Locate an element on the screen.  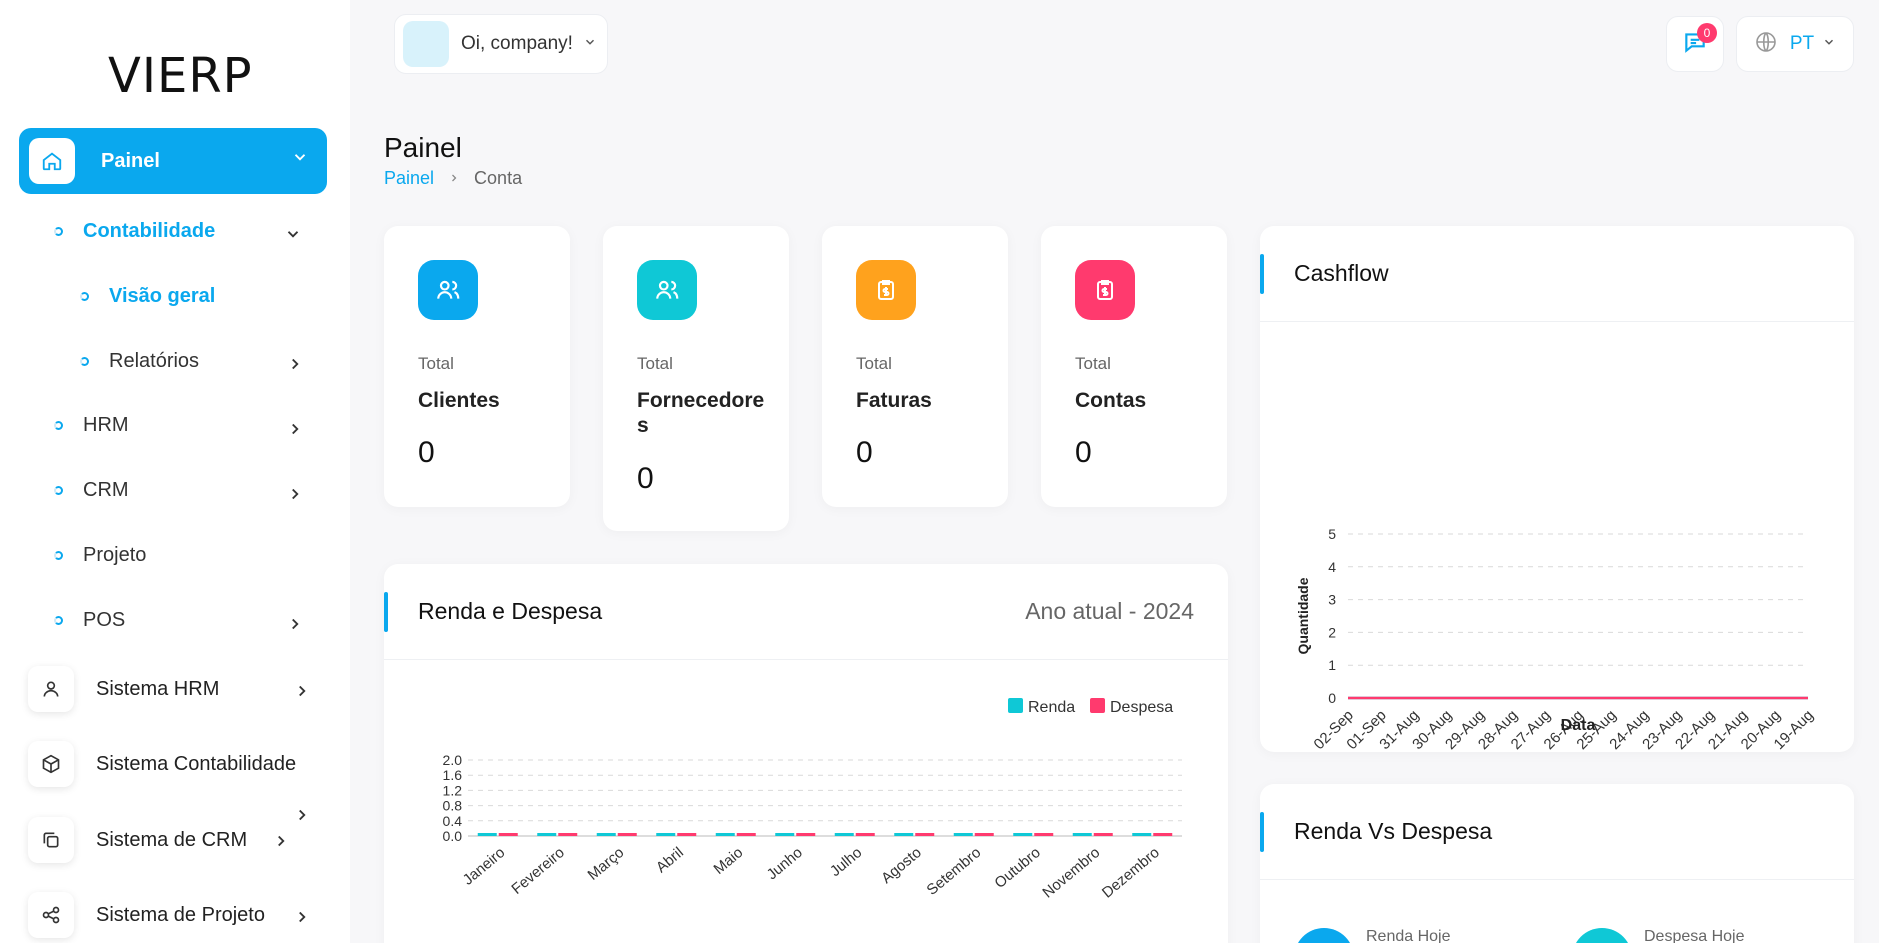
sidebar-item-sistema-crm: Sistema de CRM is located at coordinates (137, 840).